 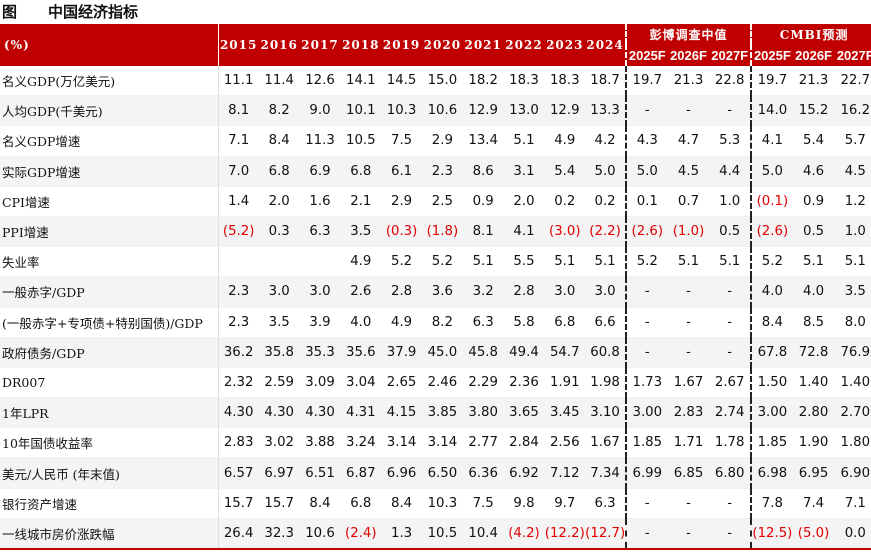 What do you see at coordinates (361, 232) in the screenshot?
I see `table-cell: 3.5` at bounding box center [361, 232].